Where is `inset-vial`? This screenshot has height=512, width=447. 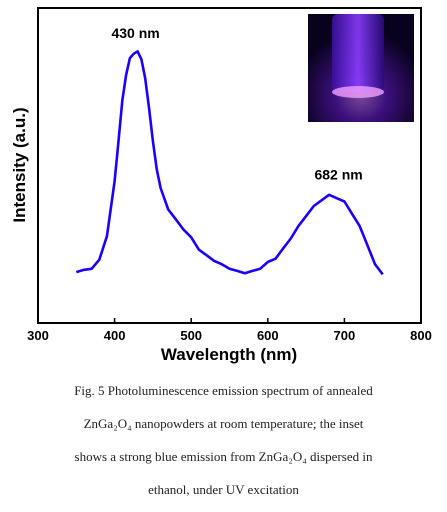 inset-vial is located at coordinates (358, 53).